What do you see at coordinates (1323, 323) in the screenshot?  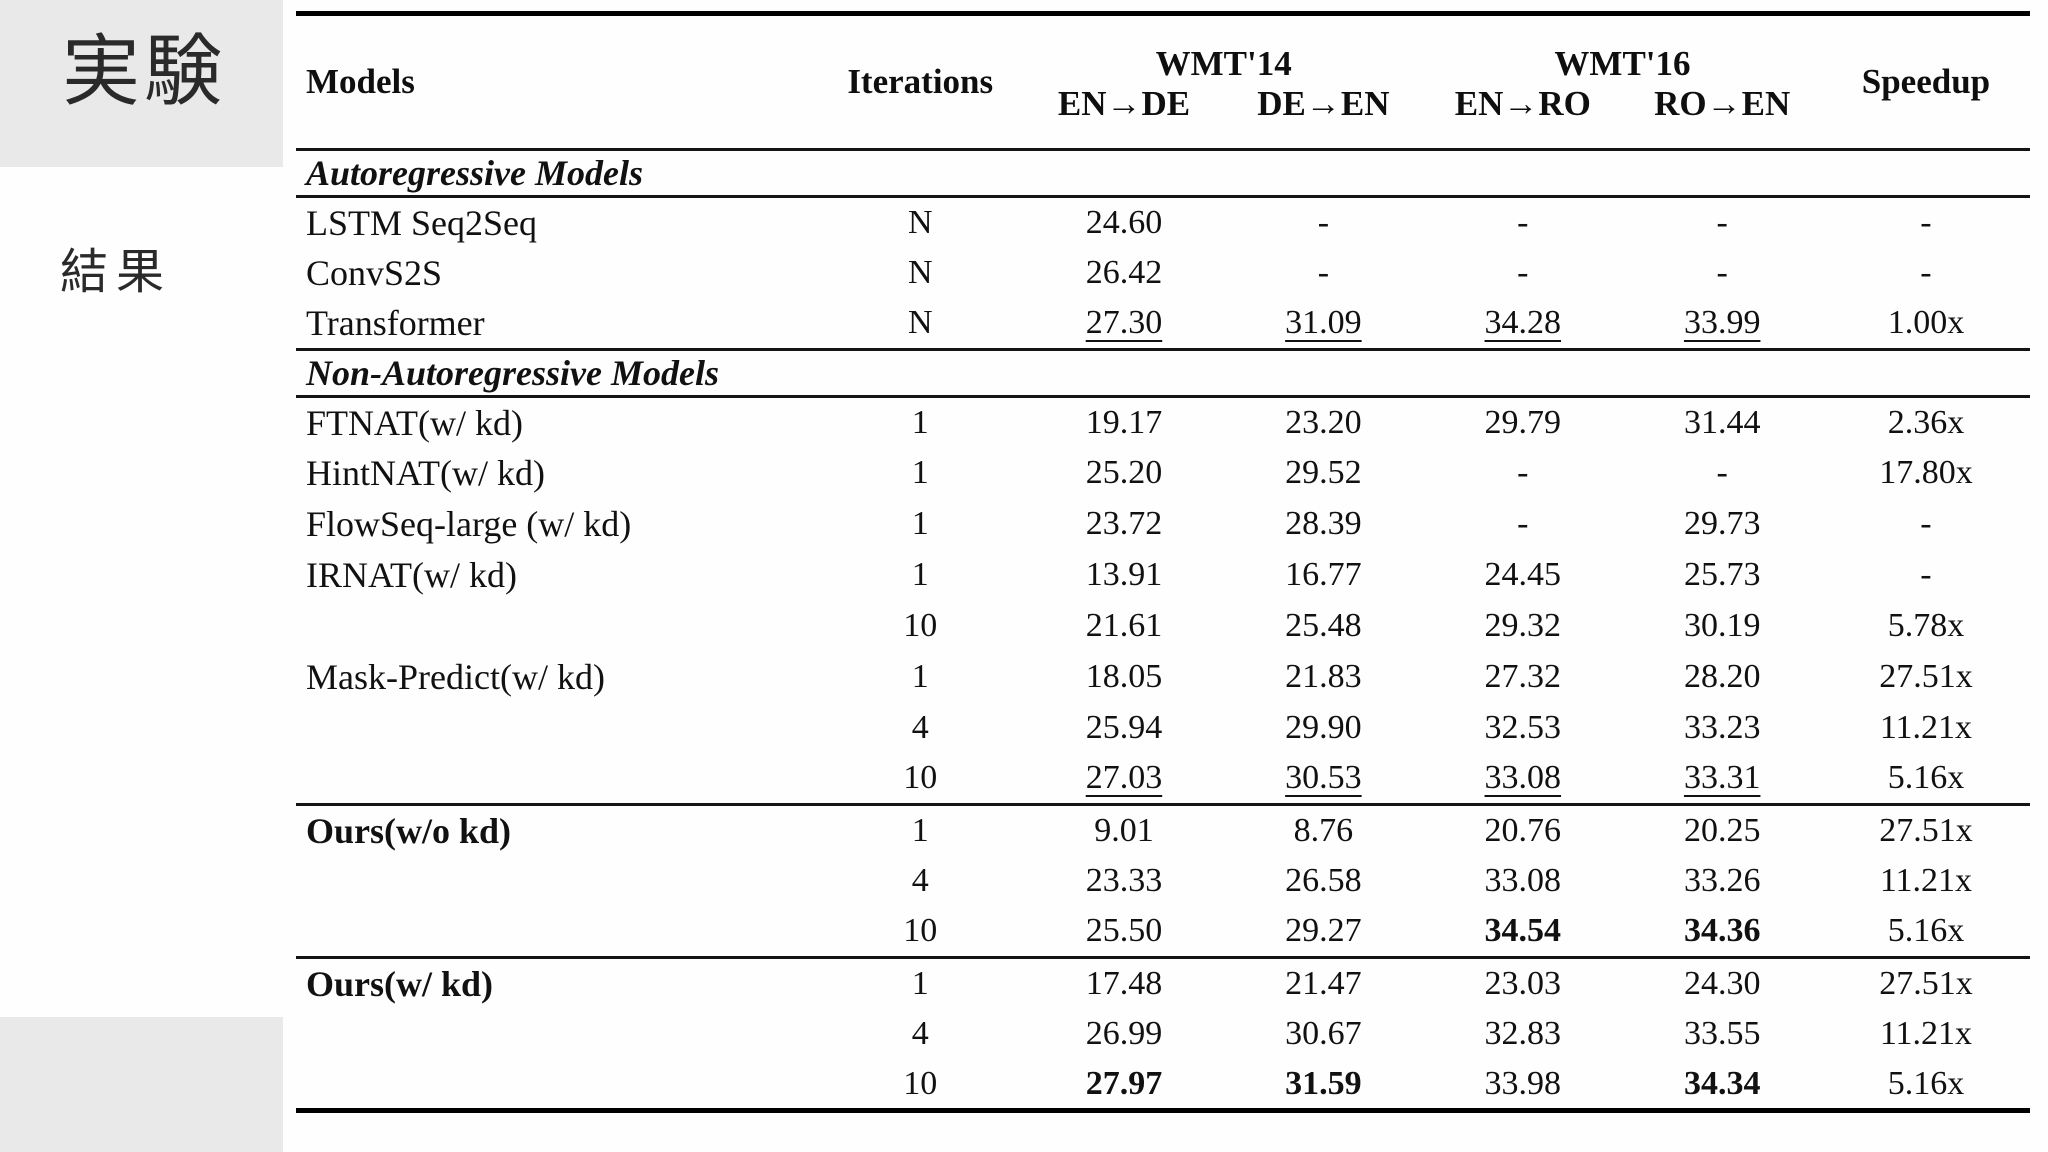 I see `score-de-en: 31.09` at bounding box center [1323, 323].